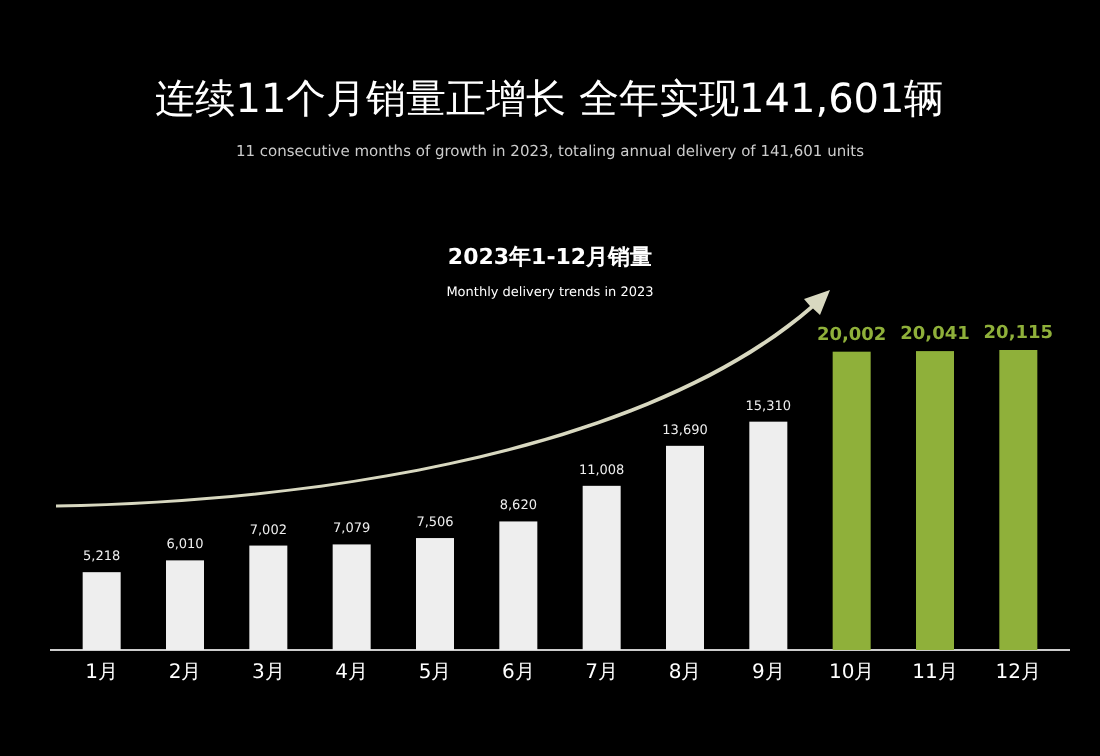 The height and width of the screenshot is (756, 1100). Describe the element at coordinates (550, 257) in the screenshot. I see `text: 2023年1-12月销量` at that location.